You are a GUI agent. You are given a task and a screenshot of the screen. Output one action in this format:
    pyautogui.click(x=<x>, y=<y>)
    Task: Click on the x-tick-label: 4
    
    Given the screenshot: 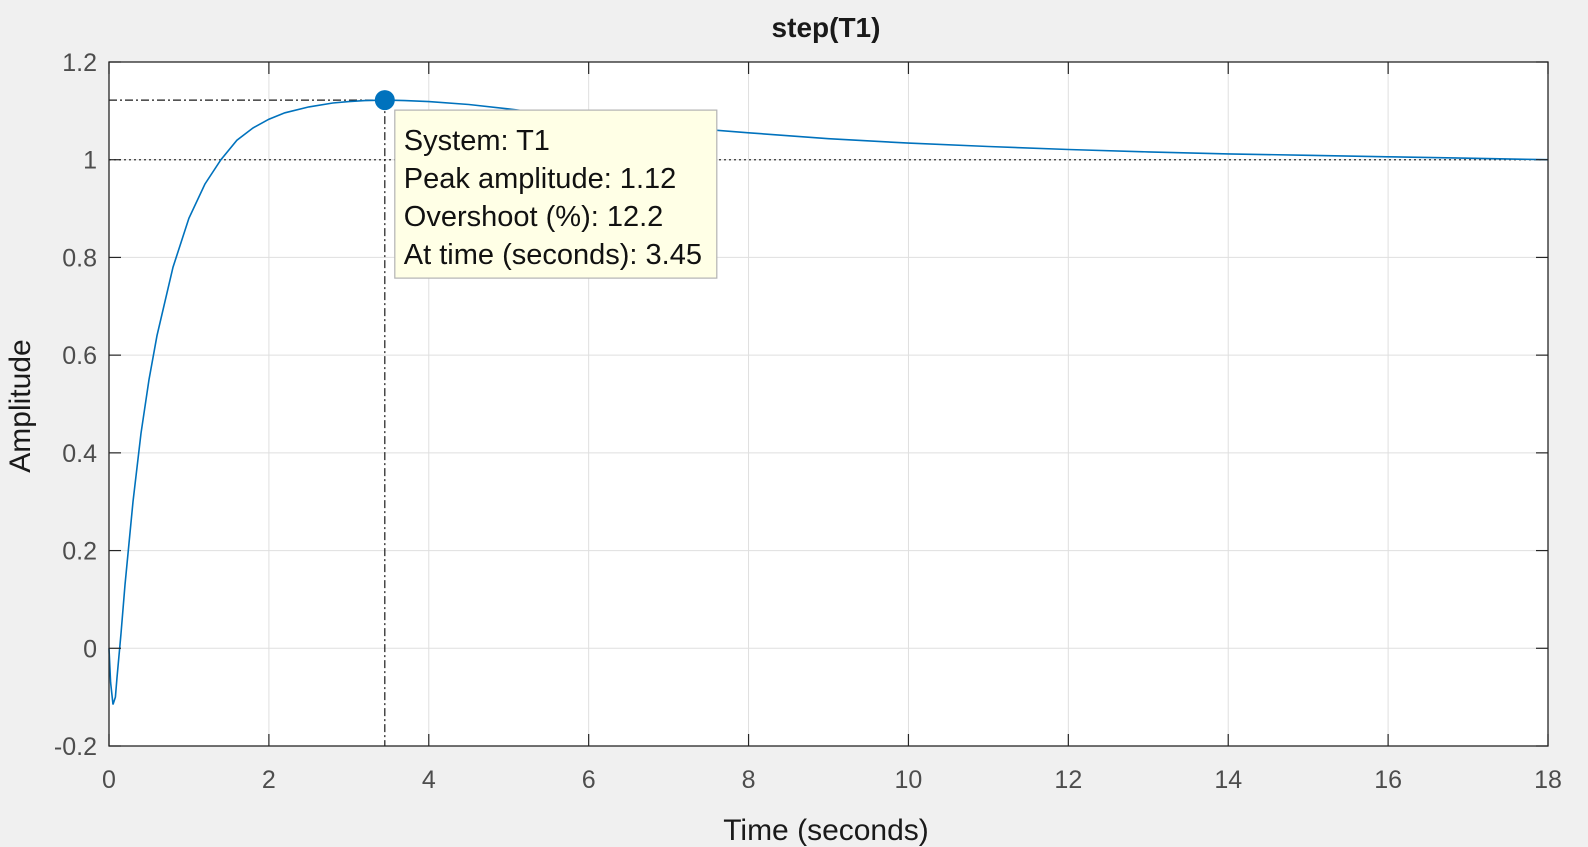 What is the action you would take?
    pyautogui.click(x=429, y=780)
    